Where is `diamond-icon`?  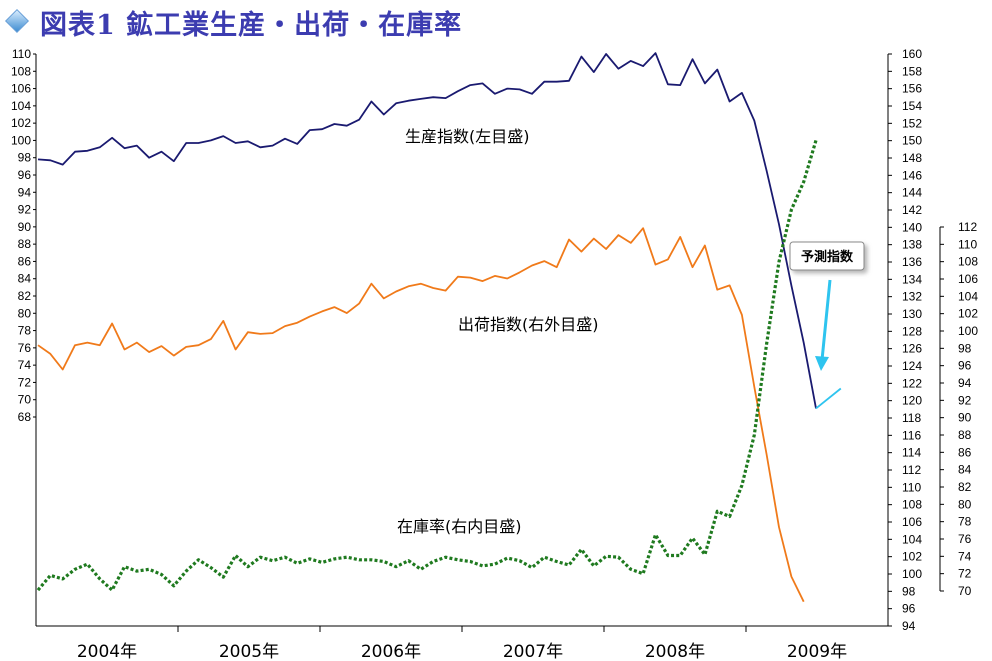
diamond-icon is located at coordinates (17, 21).